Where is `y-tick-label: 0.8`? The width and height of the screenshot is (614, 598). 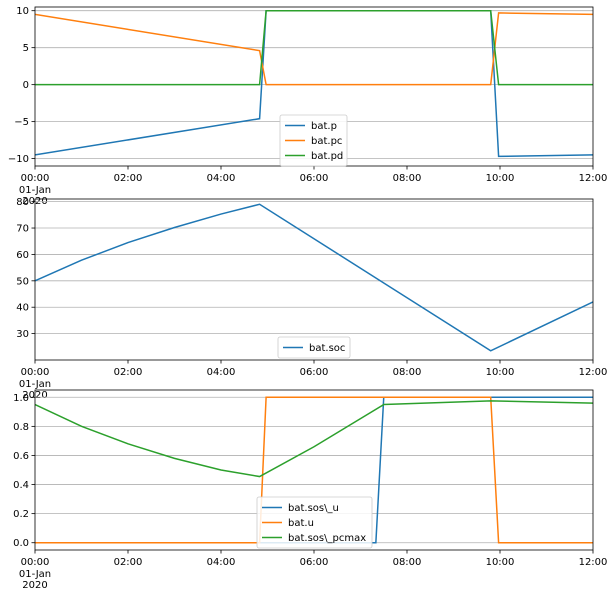 y-tick-label: 0.8 is located at coordinates (21, 427).